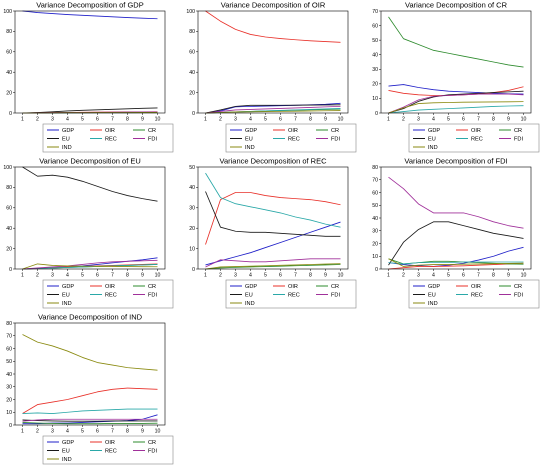  What do you see at coordinates (9, 337) in the screenshot?
I see `y-tick-label: 70` at bounding box center [9, 337].